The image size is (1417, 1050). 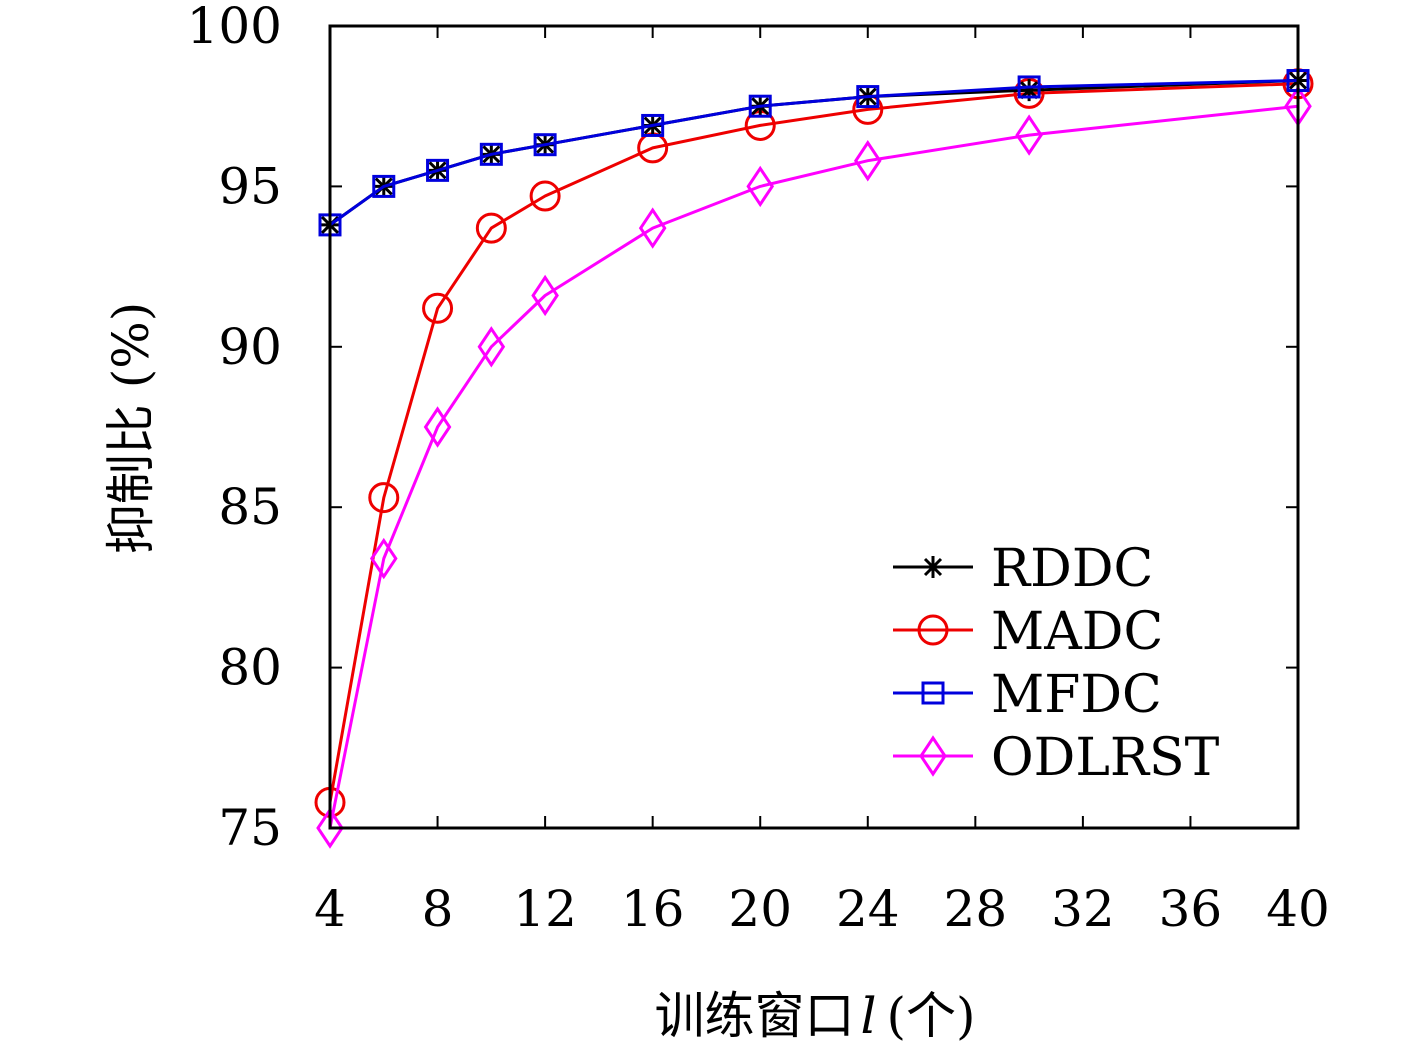 What do you see at coordinates (653, 909) in the screenshot?
I see `x-tick-label: 16` at bounding box center [653, 909].